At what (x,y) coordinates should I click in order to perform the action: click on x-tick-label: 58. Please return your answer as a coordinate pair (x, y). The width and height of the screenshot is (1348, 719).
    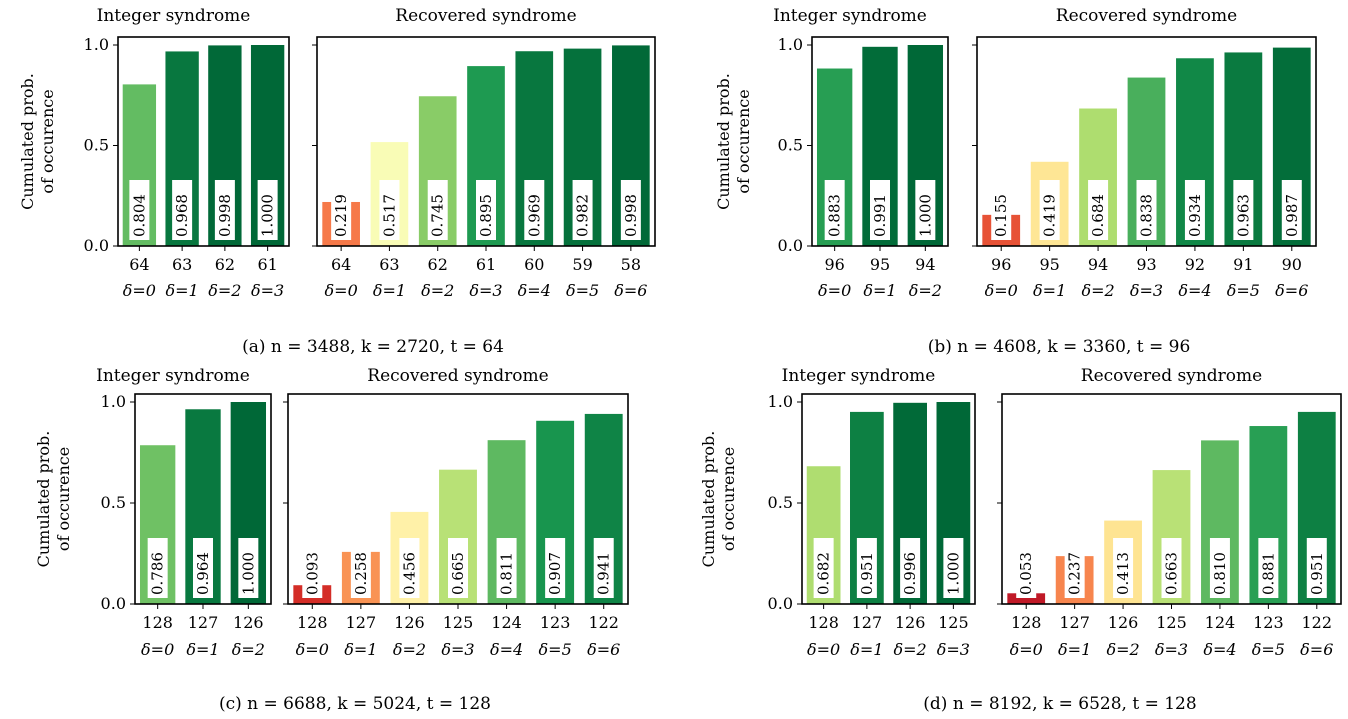
    Looking at the image, I should click on (631, 264).